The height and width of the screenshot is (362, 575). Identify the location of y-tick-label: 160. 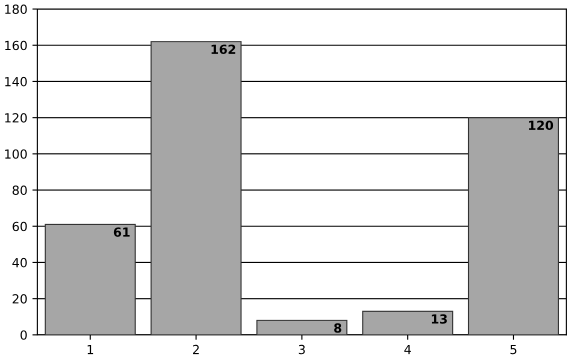
(16, 45).